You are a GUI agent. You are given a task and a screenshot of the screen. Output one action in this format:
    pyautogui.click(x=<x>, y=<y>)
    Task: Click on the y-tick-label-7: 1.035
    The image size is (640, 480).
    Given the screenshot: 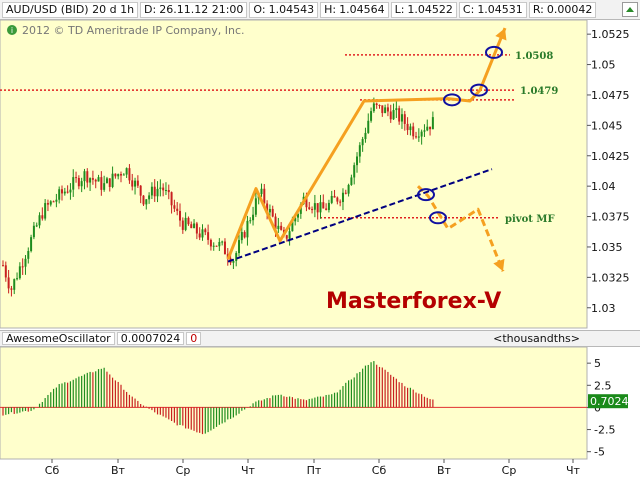 What is the action you would take?
    pyautogui.click(x=607, y=247)
    